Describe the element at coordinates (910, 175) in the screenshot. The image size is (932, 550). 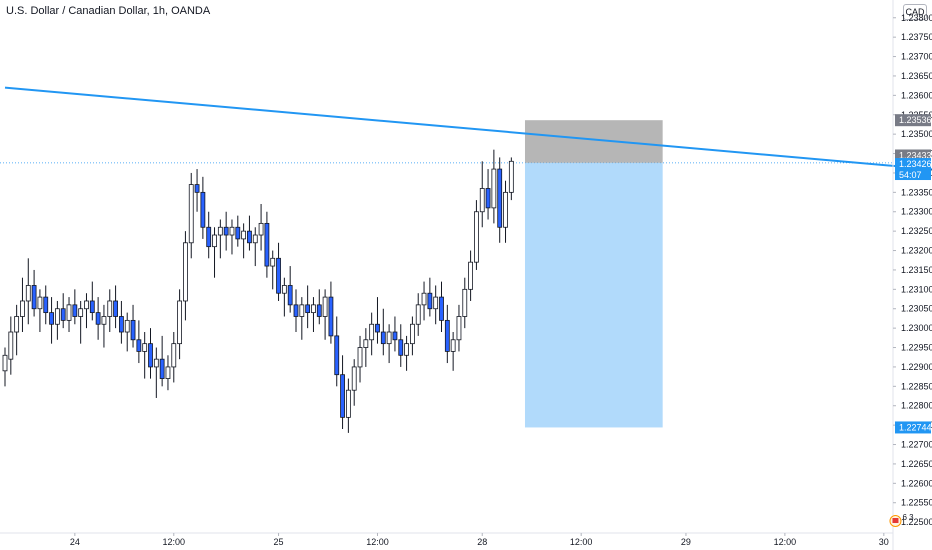
I see `countdown-text: 54:07` at that location.